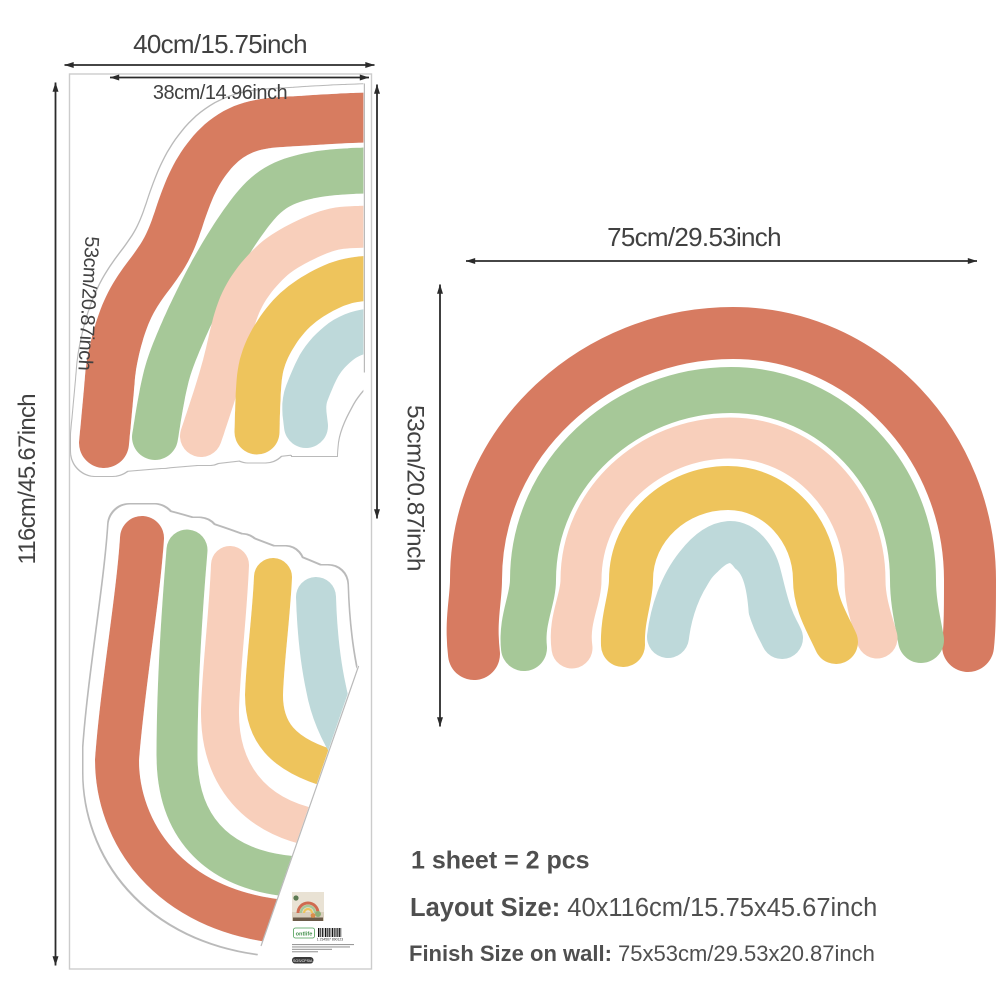 The height and width of the screenshot is (1002, 1002). What do you see at coordinates (220, 44) in the screenshot?
I see `svg-text: 40cm/15.75inch` at bounding box center [220, 44].